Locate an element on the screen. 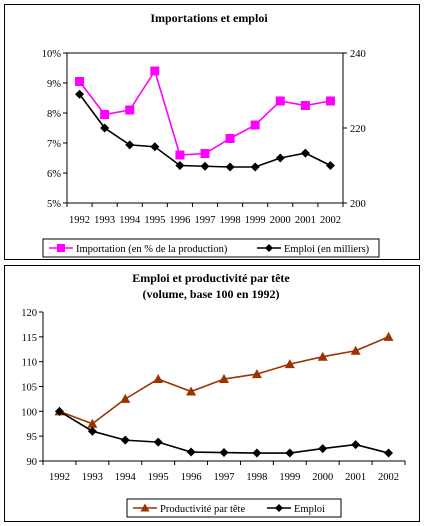 Image resolution: width=425 pixels, height=526 pixels. chart-1-legend-label-emploi: Emploi (en milliers) is located at coordinates (327, 249).